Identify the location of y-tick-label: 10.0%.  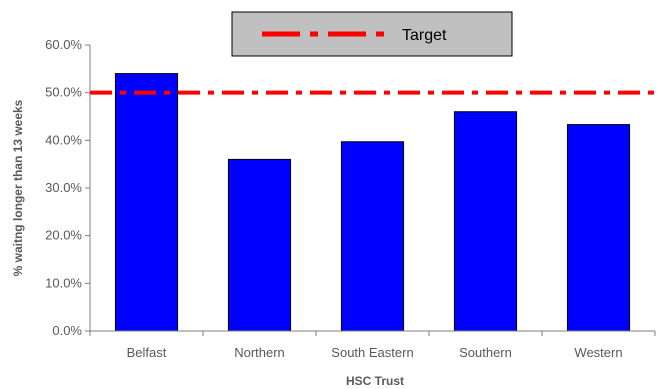
(63, 282).